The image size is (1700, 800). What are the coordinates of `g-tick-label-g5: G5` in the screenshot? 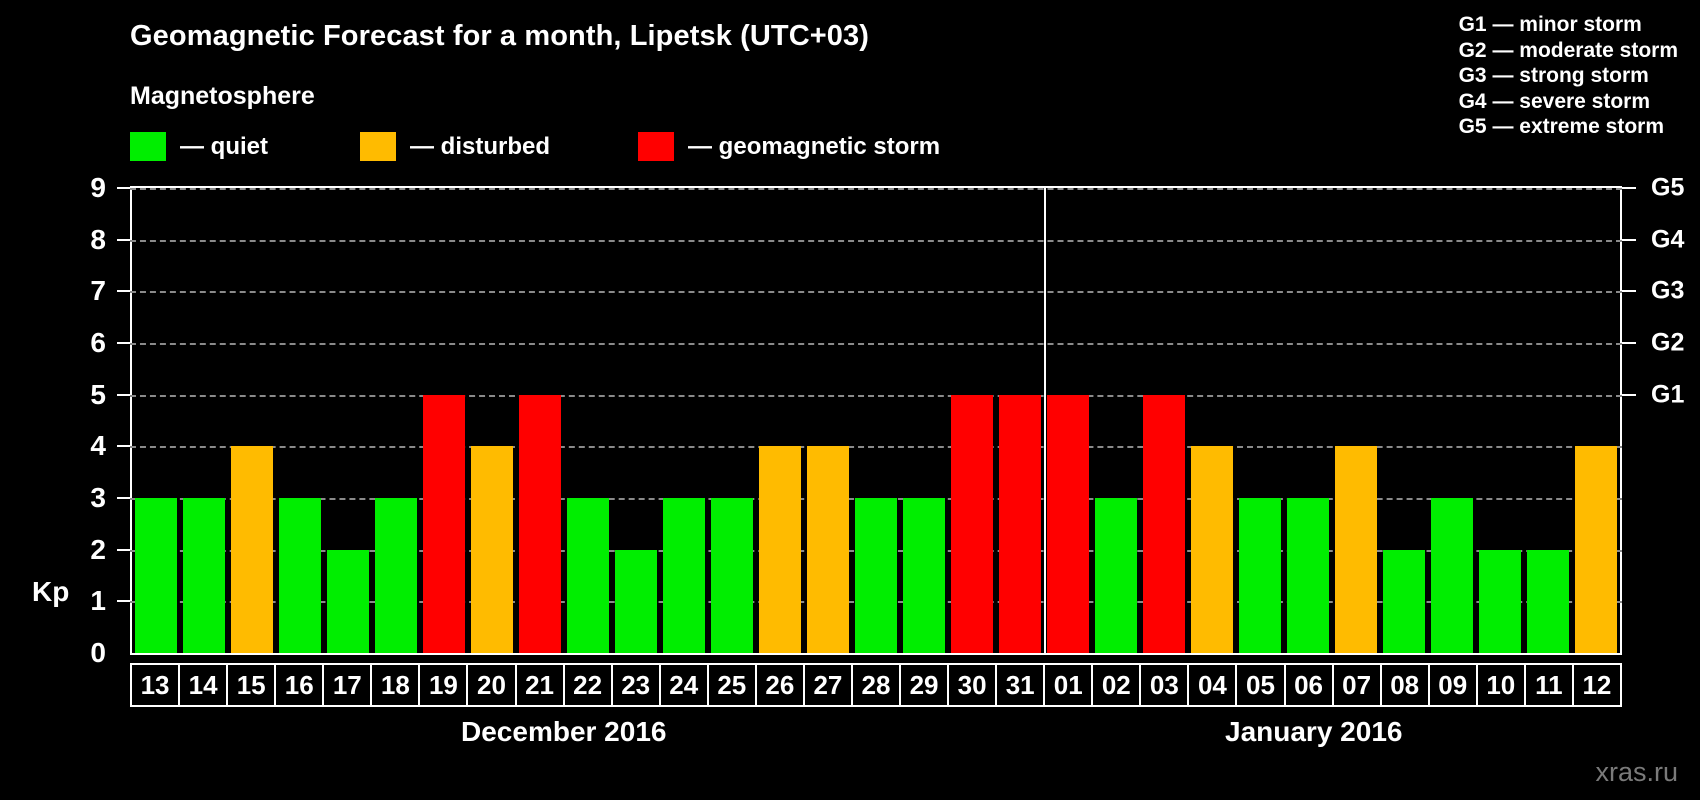 It's located at (1668, 187).